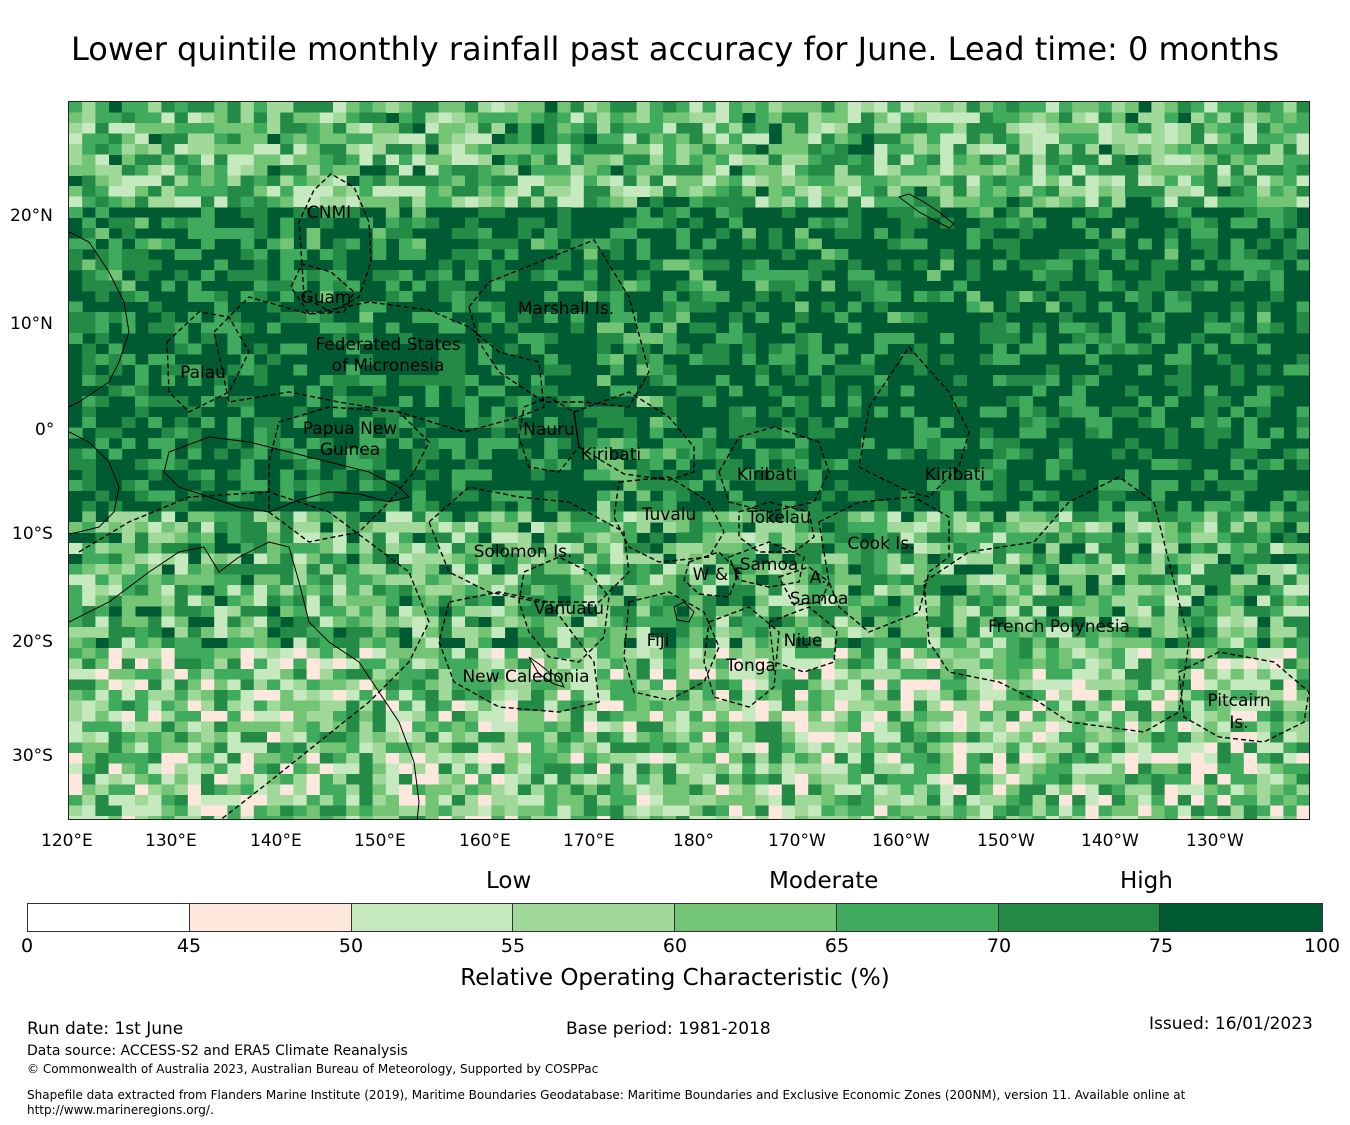 The height and width of the screenshot is (1125, 1350). I want to click on label-niue: Niue, so click(803, 641).